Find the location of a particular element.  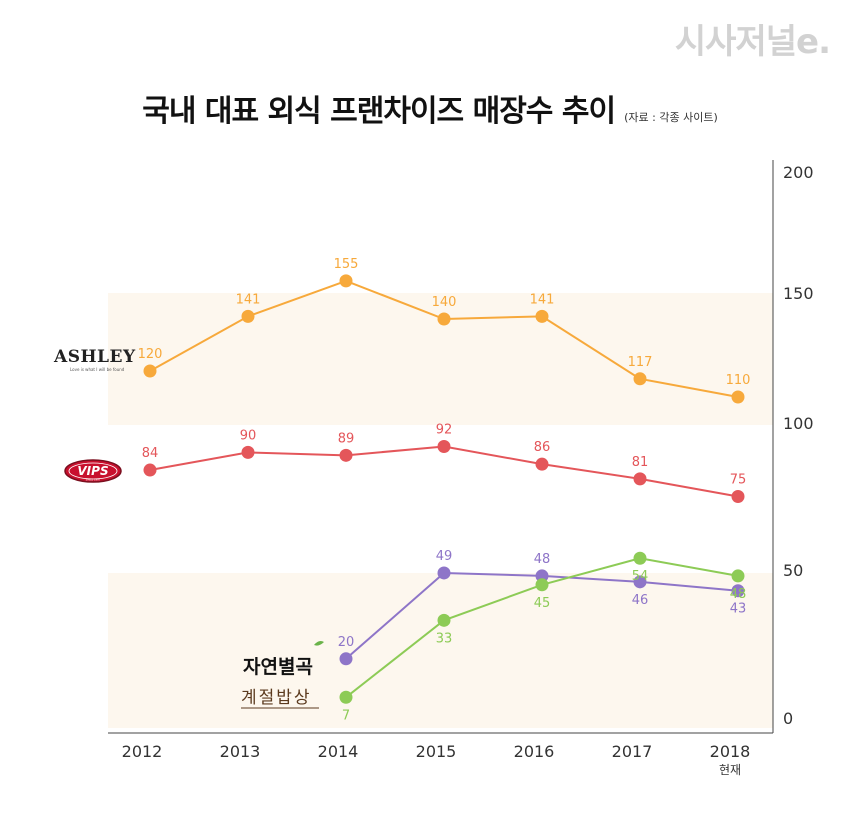

x-tick-label: 2016 is located at coordinates (534, 751).